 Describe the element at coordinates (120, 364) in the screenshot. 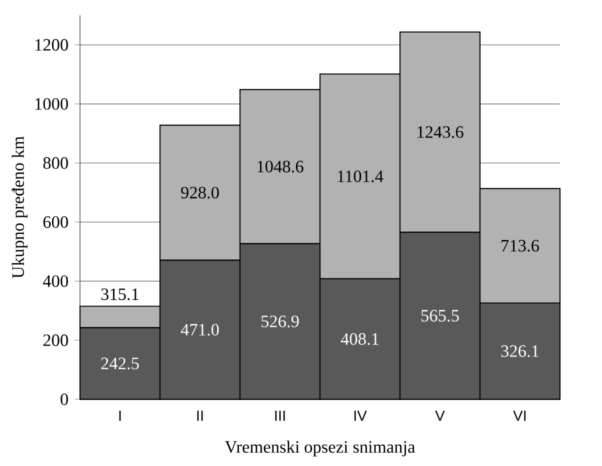

I see `data-label: 242.5` at that location.